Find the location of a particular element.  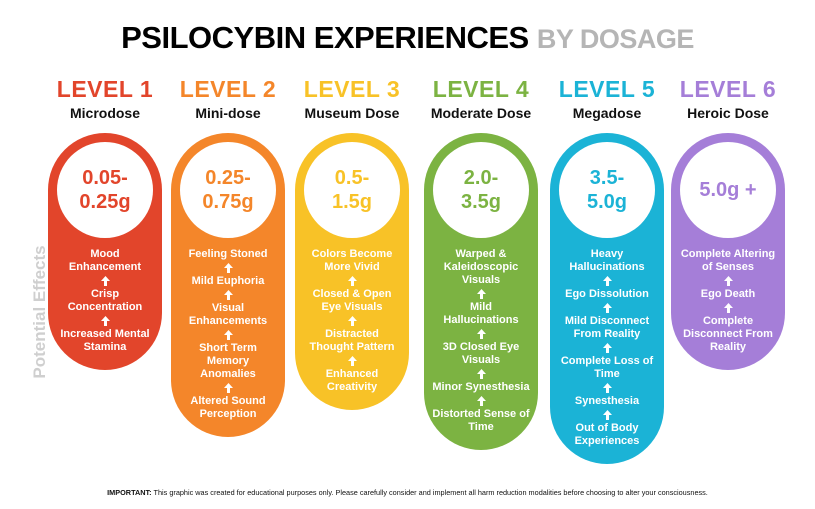

dose-amount: 1.5g is located at coordinates (352, 202).